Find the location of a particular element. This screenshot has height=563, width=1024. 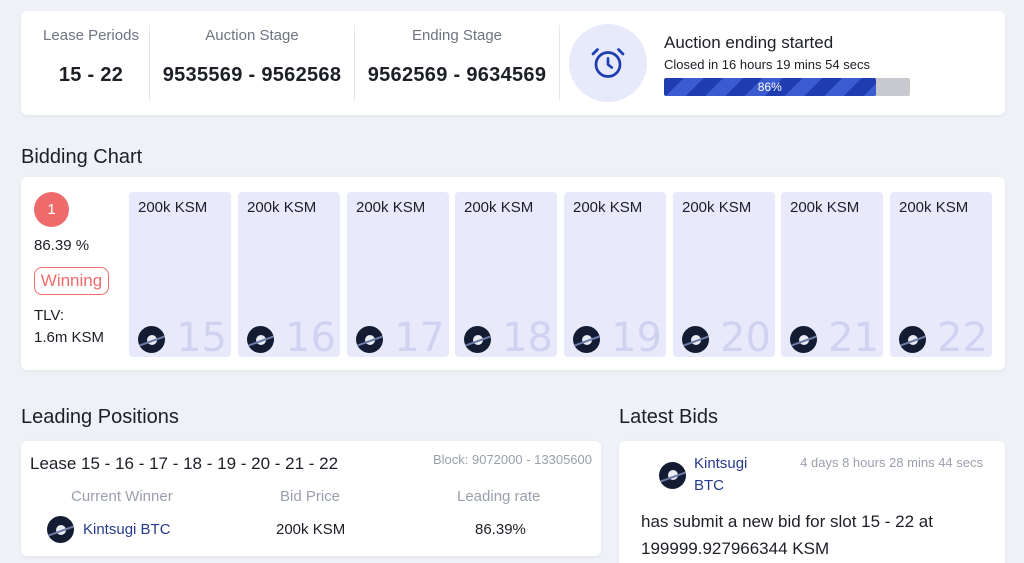

current-winner-cell: Kintsugi BTC is located at coordinates (109, 529).